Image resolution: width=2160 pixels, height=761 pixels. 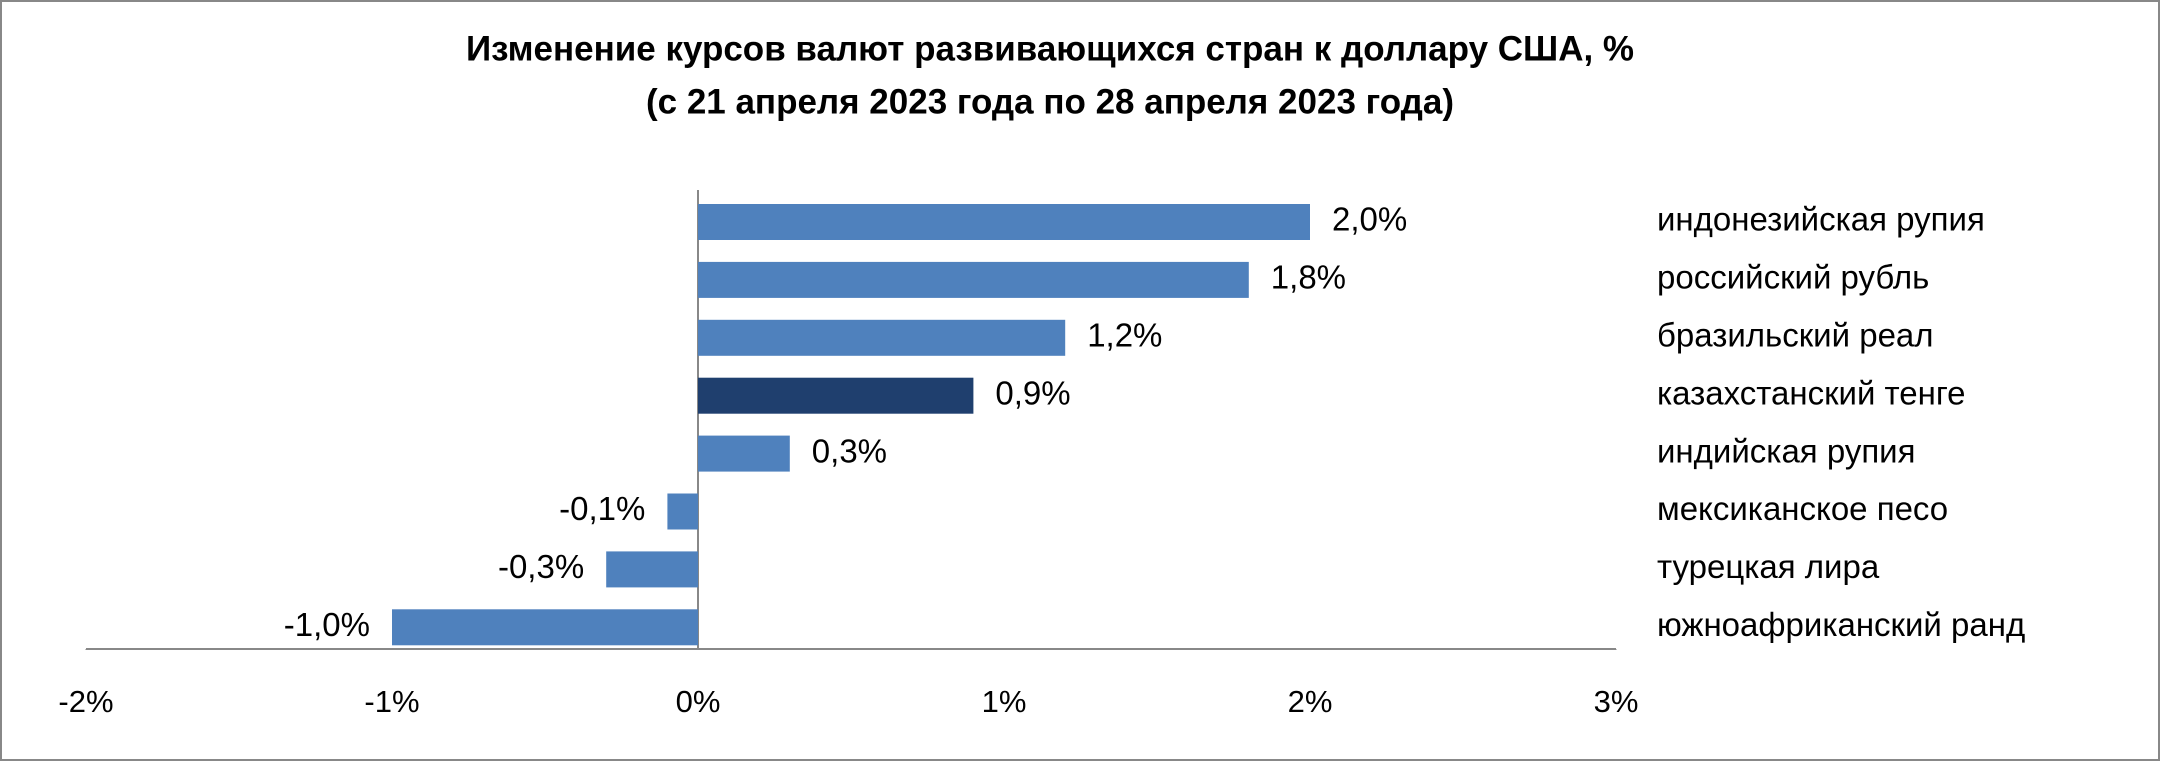 I want to click on value-label: 2,0%, so click(x=1369, y=219).